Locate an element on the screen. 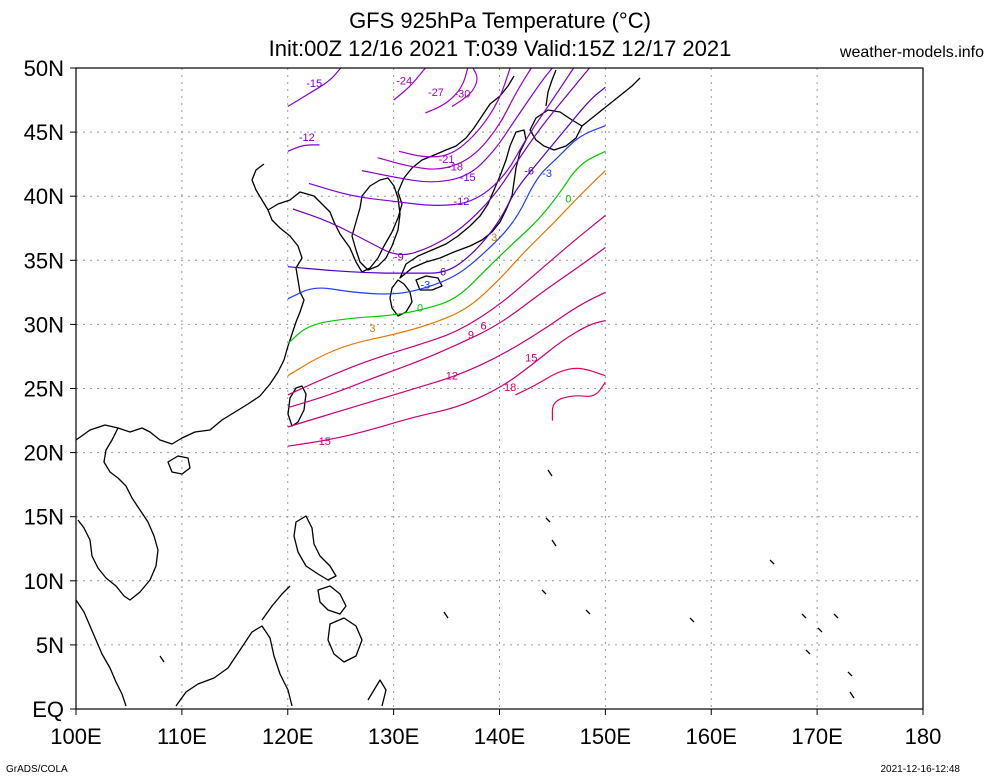 This screenshot has height=779, width=1000. x-tick-label: 110E is located at coordinates (182, 736).